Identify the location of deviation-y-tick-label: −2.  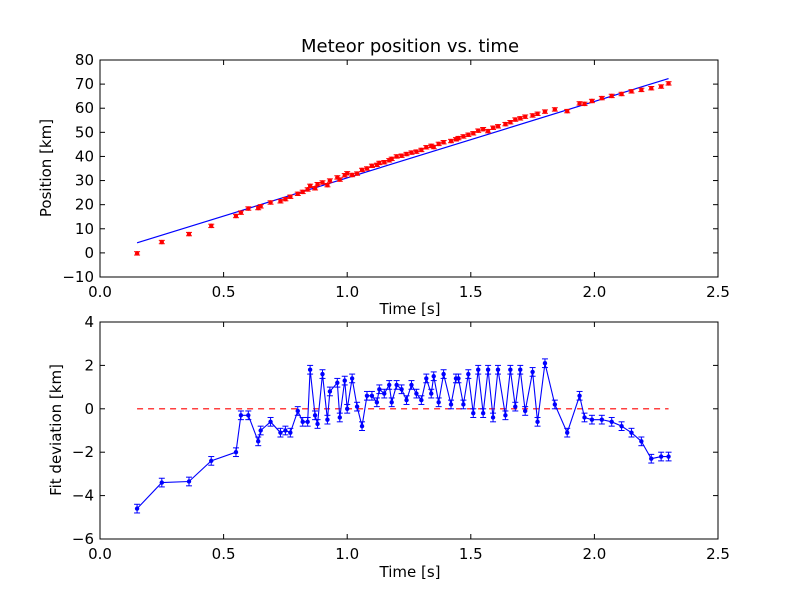
(83, 452).